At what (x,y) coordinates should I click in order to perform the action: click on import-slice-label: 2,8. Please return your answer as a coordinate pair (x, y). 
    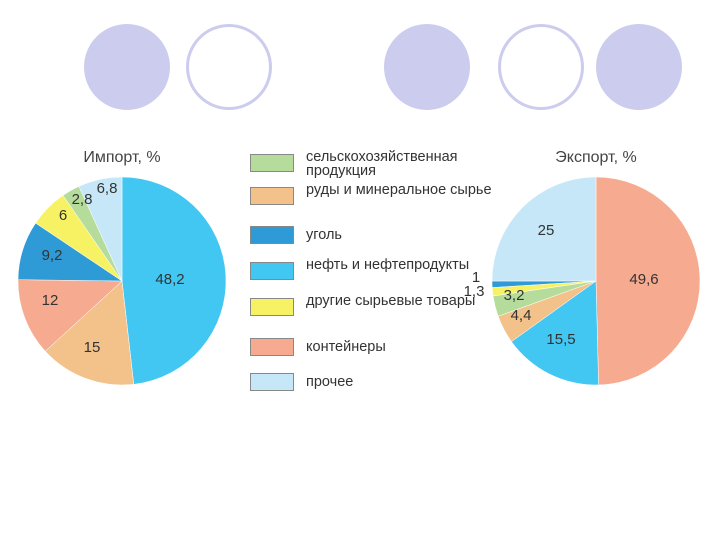
    Looking at the image, I should click on (82, 199).